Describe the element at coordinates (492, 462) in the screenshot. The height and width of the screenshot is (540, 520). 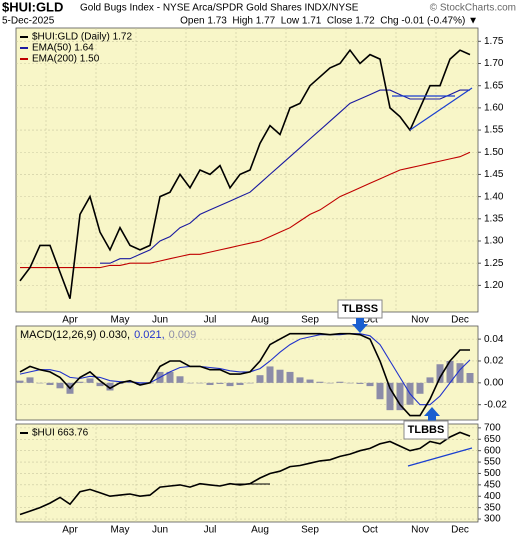
I see `y-tick-label: 550` at that location.